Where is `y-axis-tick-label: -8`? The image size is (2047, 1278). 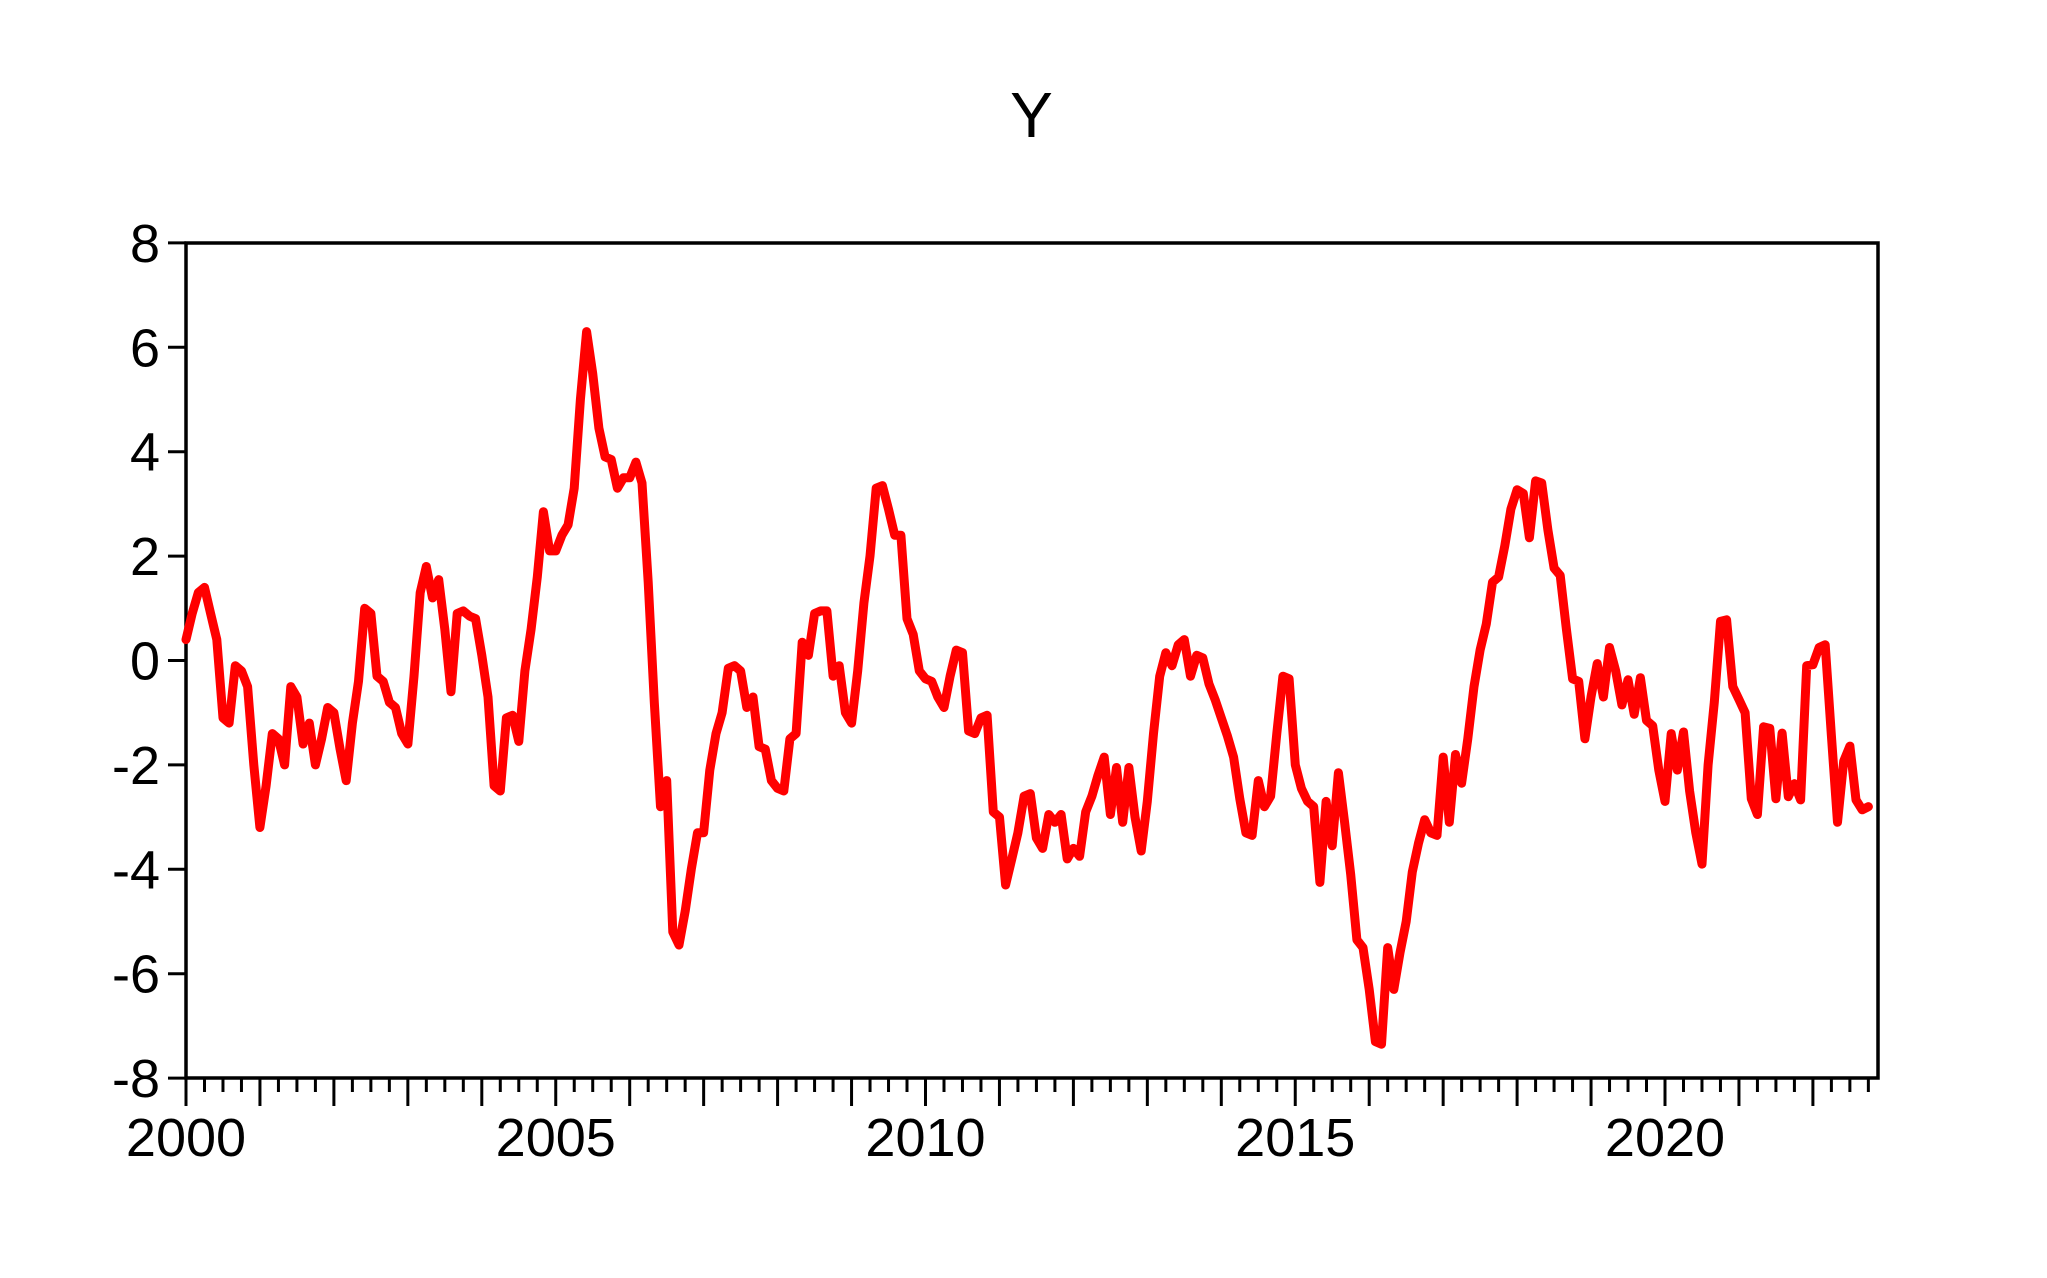 y-axis-tick-label: -8 is located at coordinates (136, 1079).